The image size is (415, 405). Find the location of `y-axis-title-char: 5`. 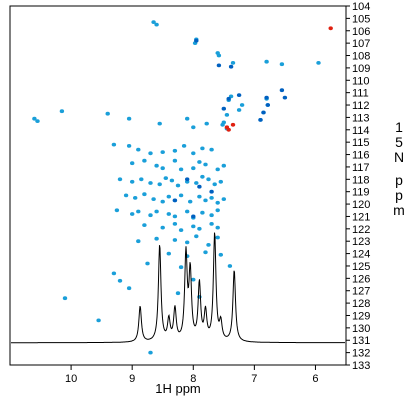

y-axis-title-char: 5 is located at coordinates (399, 142).